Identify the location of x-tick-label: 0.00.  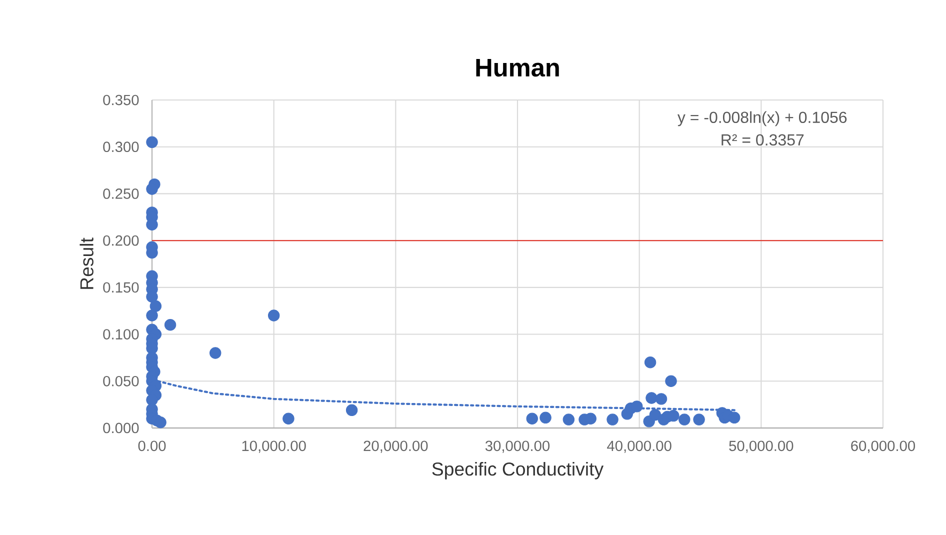
(152, 446).